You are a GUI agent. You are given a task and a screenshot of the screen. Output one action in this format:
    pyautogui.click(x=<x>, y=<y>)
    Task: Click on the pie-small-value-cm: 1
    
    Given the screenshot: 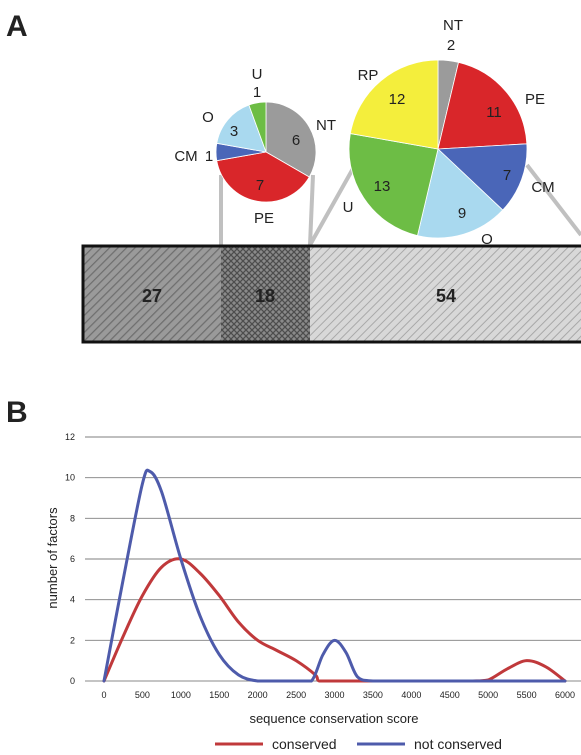 What is the action you would take?
    pyautogui.click(x=209, y=156)
    